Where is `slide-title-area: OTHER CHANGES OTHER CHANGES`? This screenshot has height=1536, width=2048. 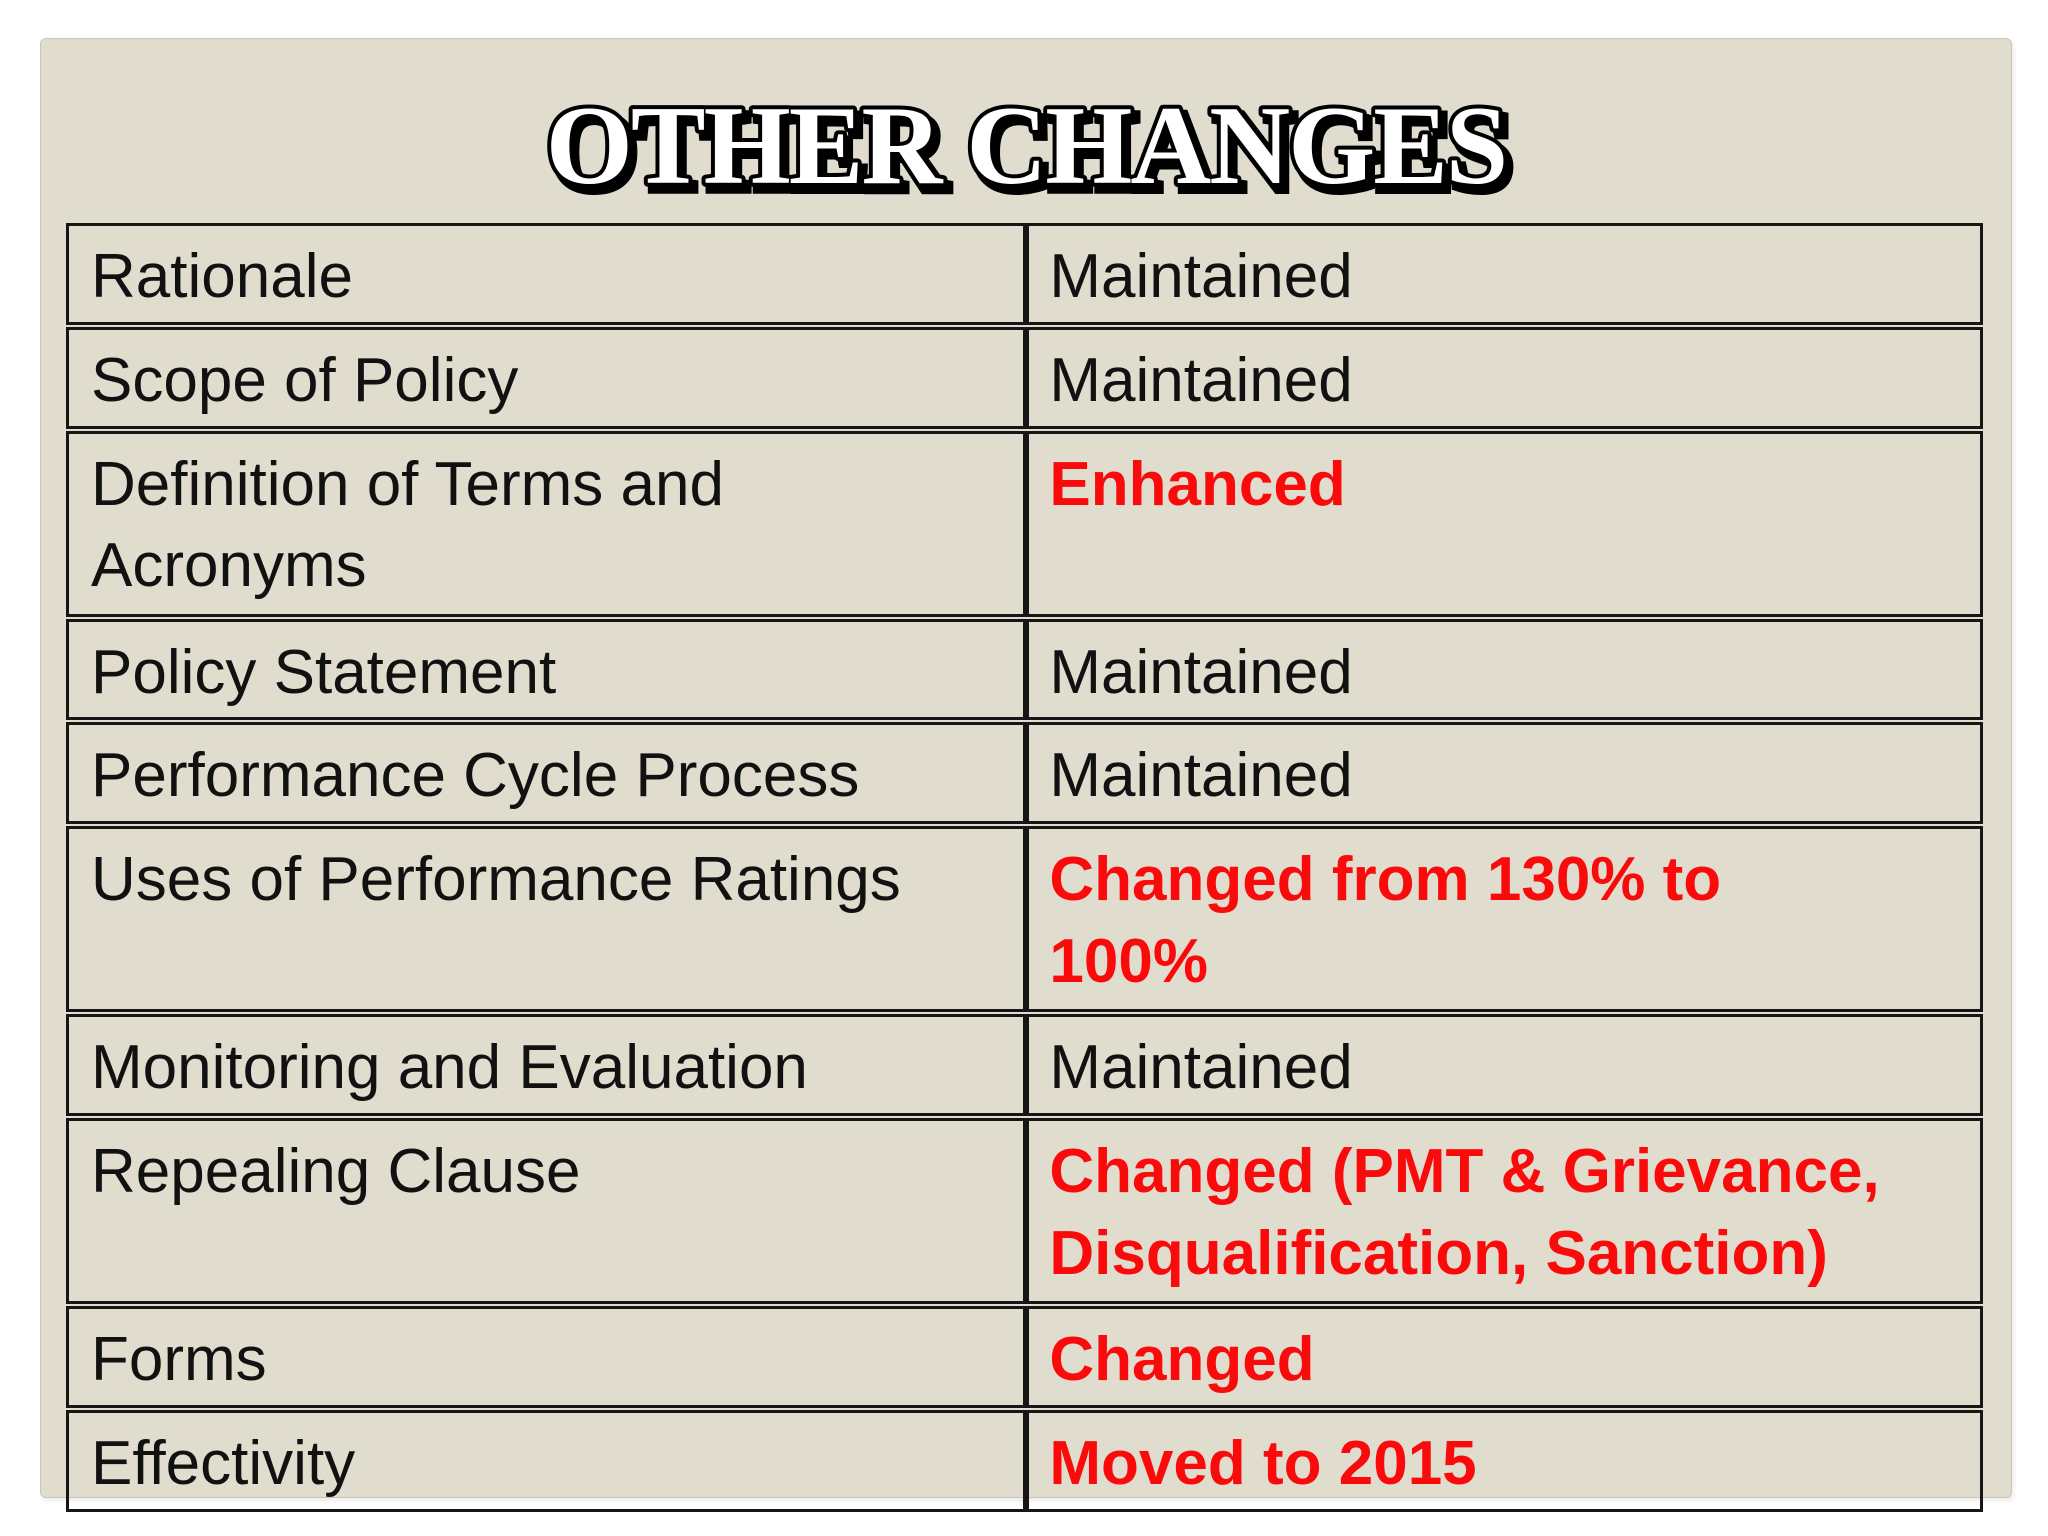
slide-title-area: OTHER CHANGES OTHER CHANGES is located at coordinates (1026, 135).